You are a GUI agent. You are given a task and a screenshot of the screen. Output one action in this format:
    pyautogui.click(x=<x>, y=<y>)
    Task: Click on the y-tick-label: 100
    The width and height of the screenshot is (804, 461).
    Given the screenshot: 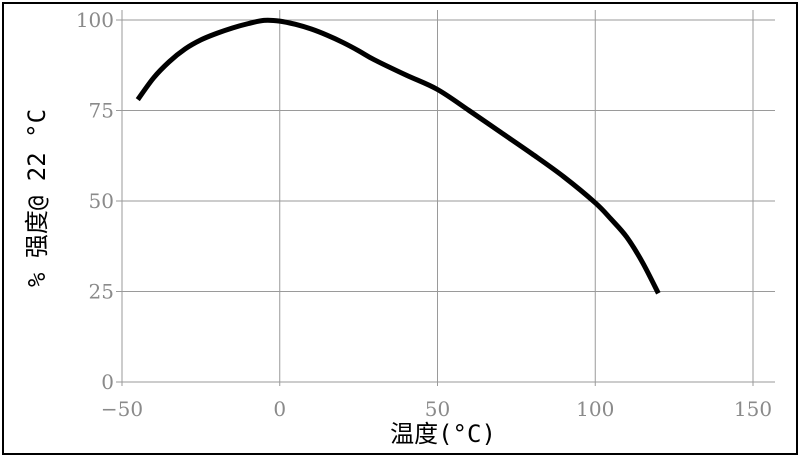 What is the action you would take?
    pyautogui.click(x=95, y=20)
    